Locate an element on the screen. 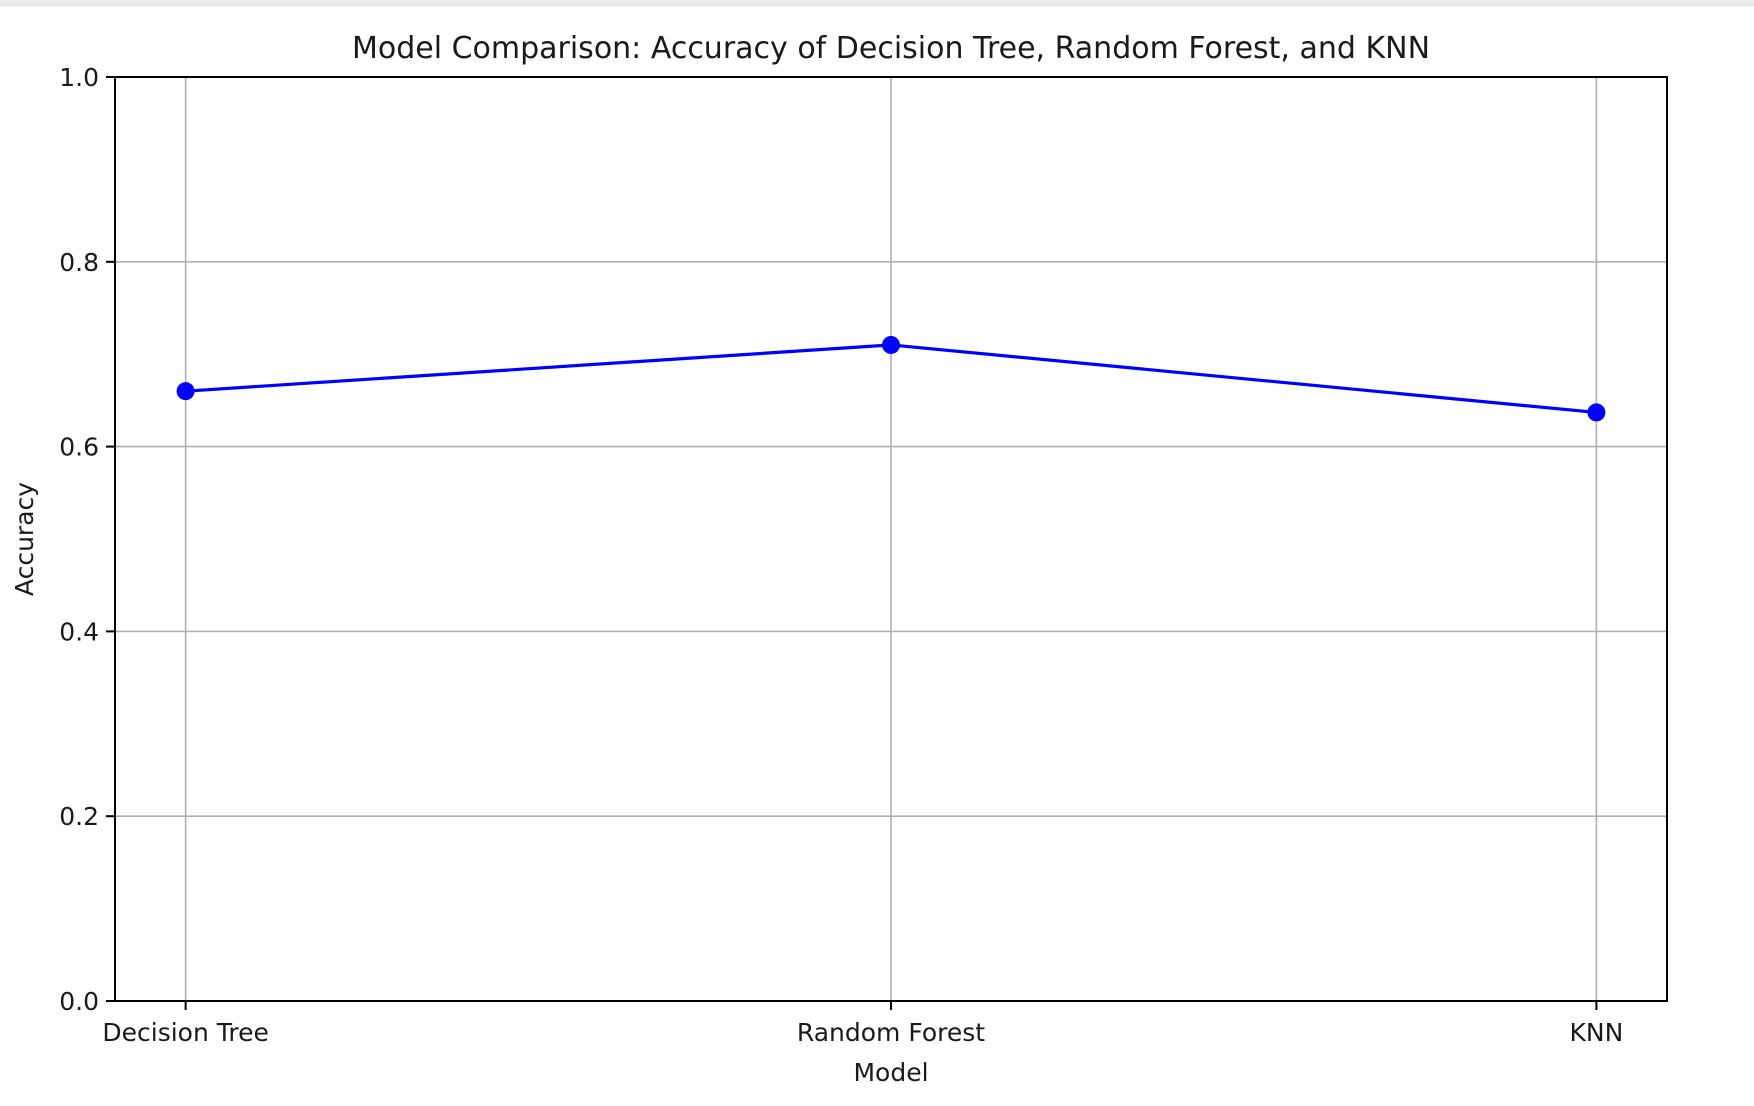 Image resolution: width=1754 pixels, height=1106 pixels. x-tick-label: Decision Tree is located at coordinates (185, 1032).